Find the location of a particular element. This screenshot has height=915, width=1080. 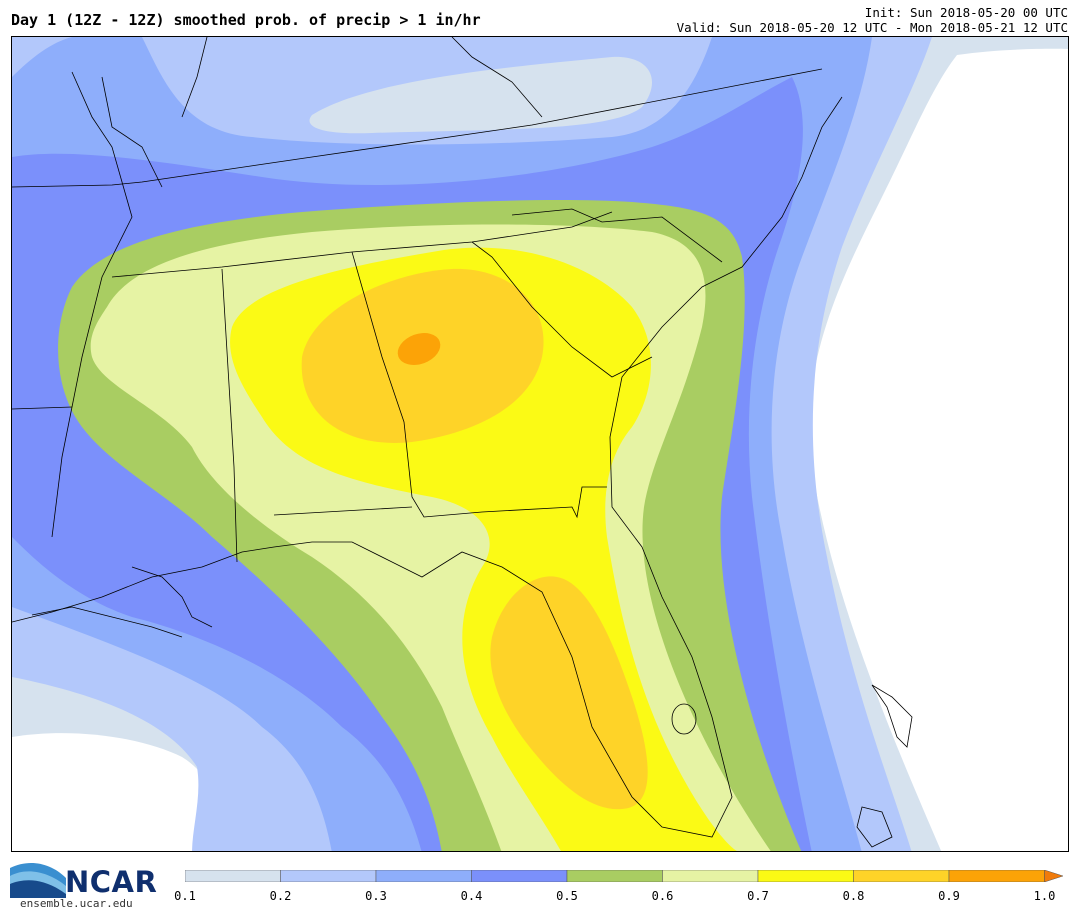

colorbar-tick-label: 0.2 is located at coordinates (280, 896).